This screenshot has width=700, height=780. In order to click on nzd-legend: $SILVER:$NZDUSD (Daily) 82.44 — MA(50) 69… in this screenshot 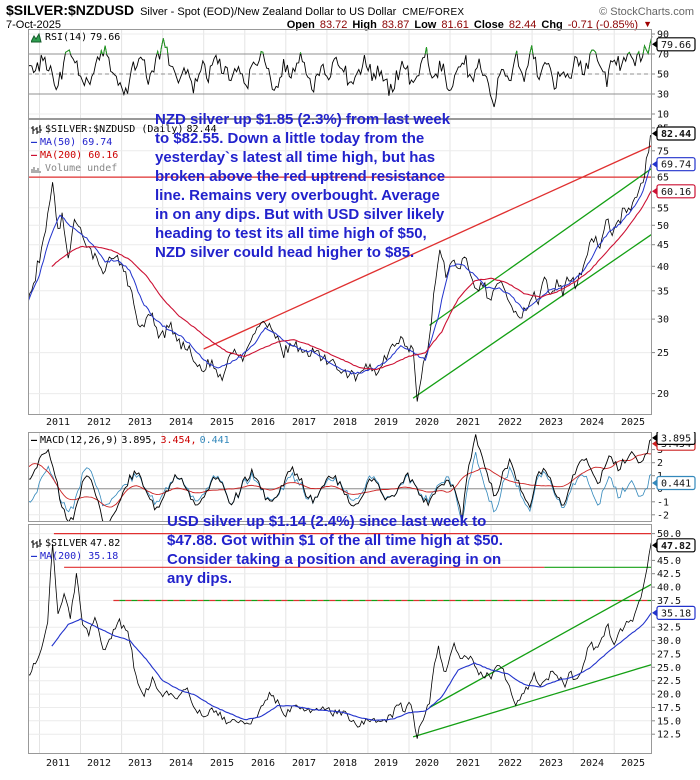, I will do `click(124, 149)`.